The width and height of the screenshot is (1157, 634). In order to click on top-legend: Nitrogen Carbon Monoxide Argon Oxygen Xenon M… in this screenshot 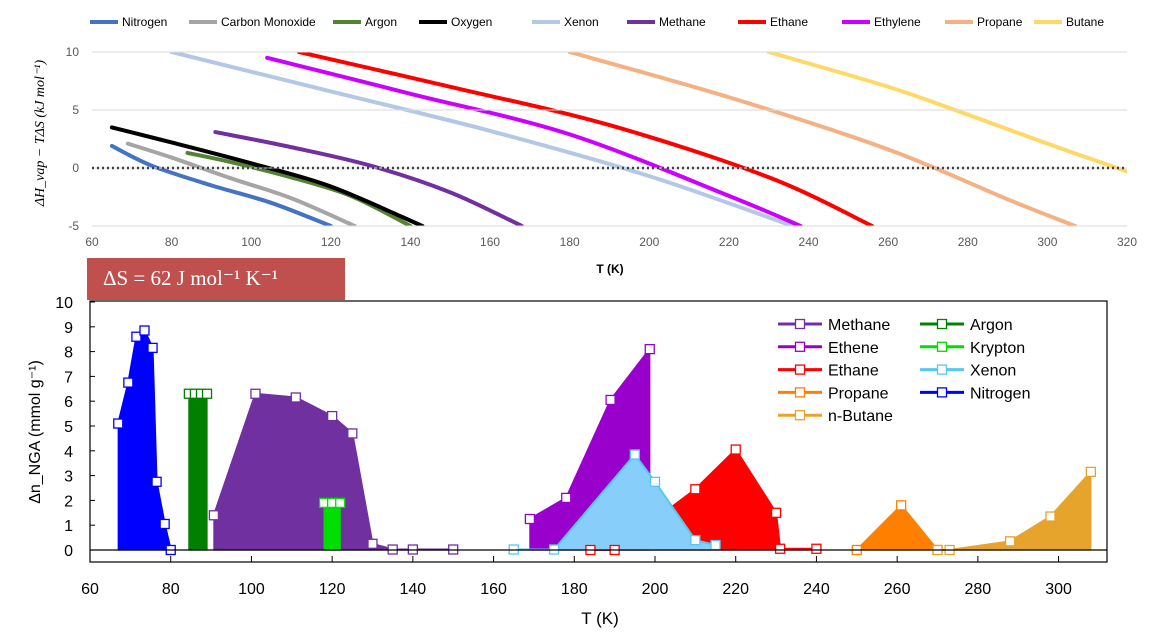, I will do `click(597, 22)`.